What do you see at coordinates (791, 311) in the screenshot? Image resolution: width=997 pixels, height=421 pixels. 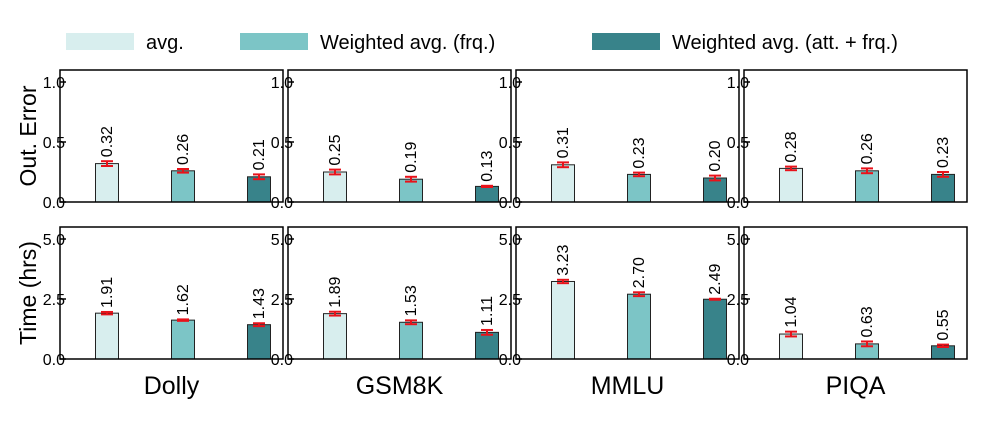 I see `value-label: 1.04` at bounding box center [791, 311].